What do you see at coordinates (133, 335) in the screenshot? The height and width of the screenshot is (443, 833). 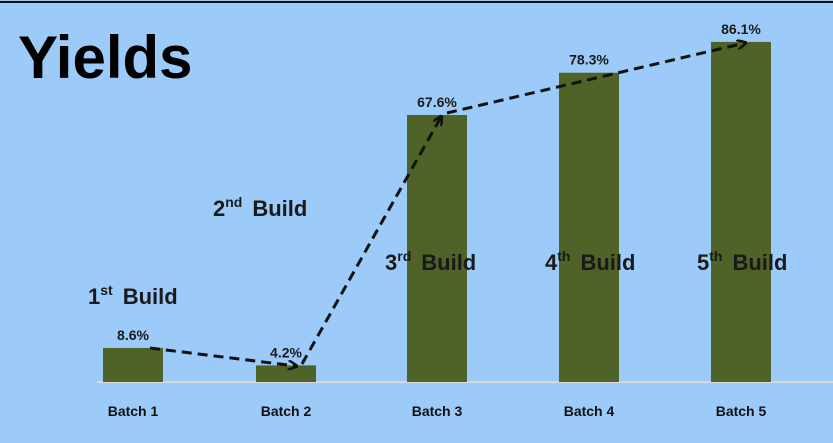 I see `value-label: 8.6%` at bounding box center [133, 335].